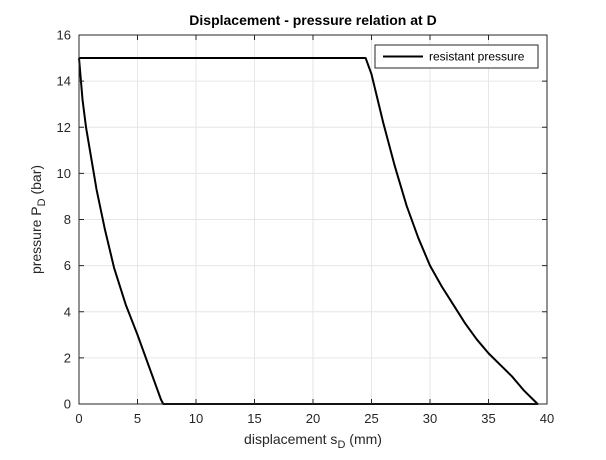 The height and width of the screenshot is (460, 606). What do you see at coordinates (67, 265) in the screenshot?
I see `y-tick-label: 6` at bounding box center [67, 265].